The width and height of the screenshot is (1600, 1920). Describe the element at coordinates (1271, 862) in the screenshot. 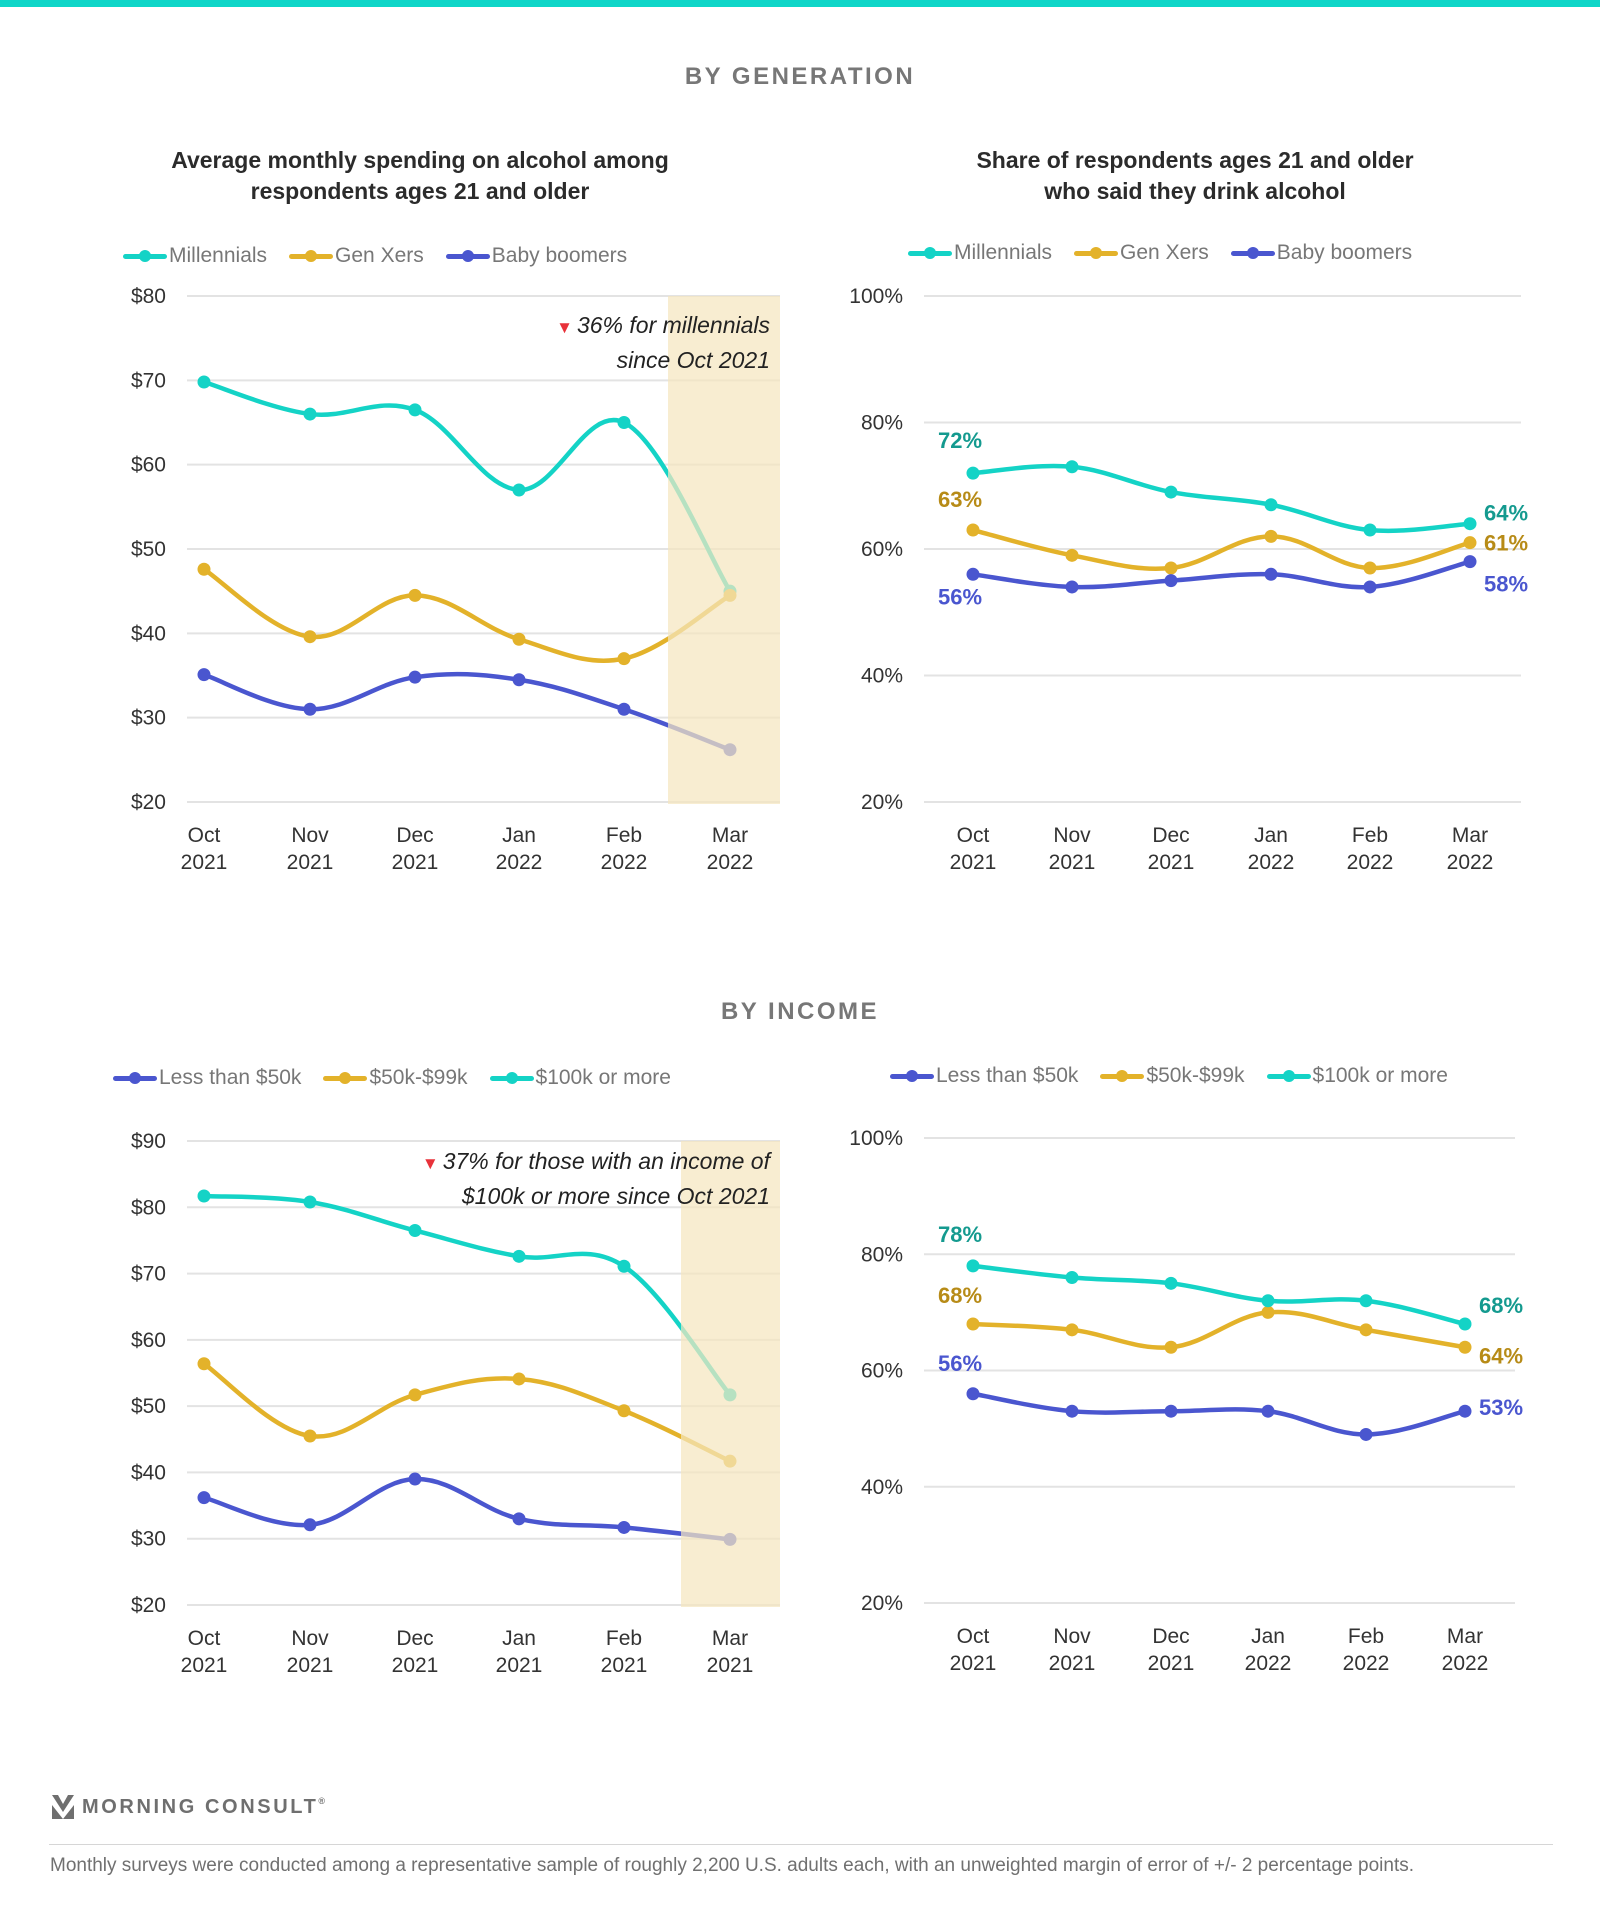

I see `x-tick-label: 2022` at that location.